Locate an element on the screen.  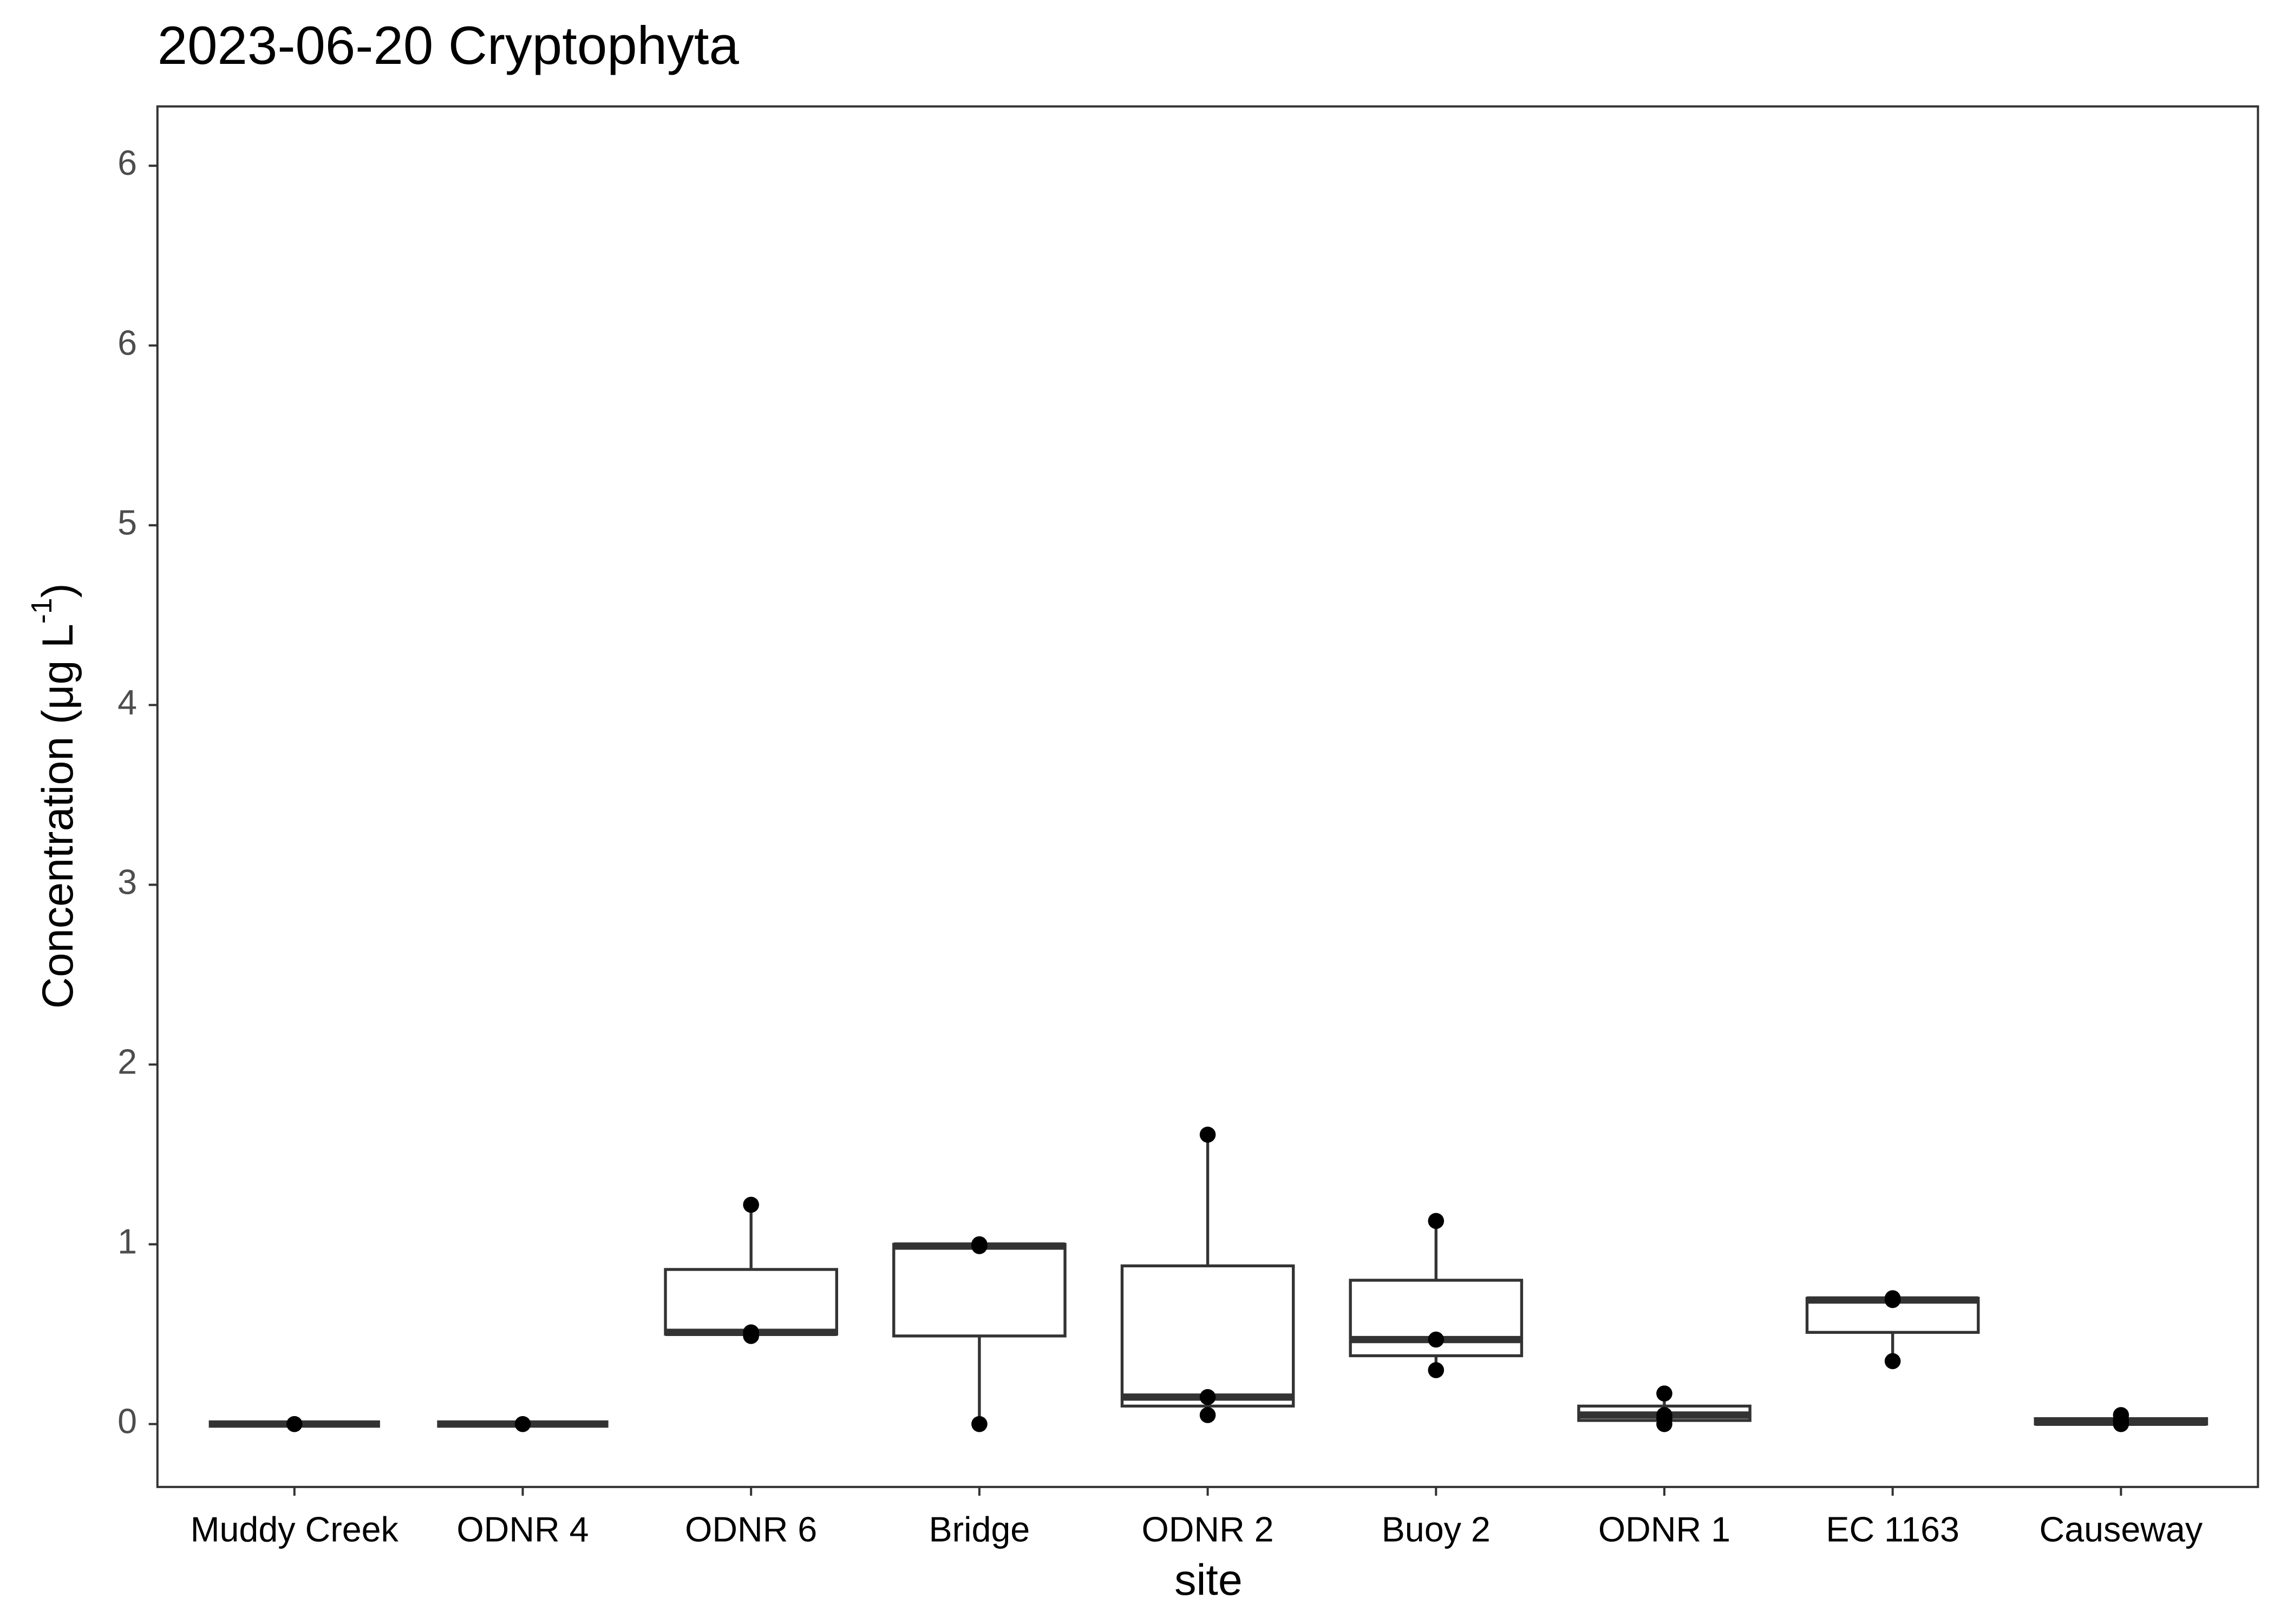
y-tick-label: 1 is located at coordinates (127, 1242).